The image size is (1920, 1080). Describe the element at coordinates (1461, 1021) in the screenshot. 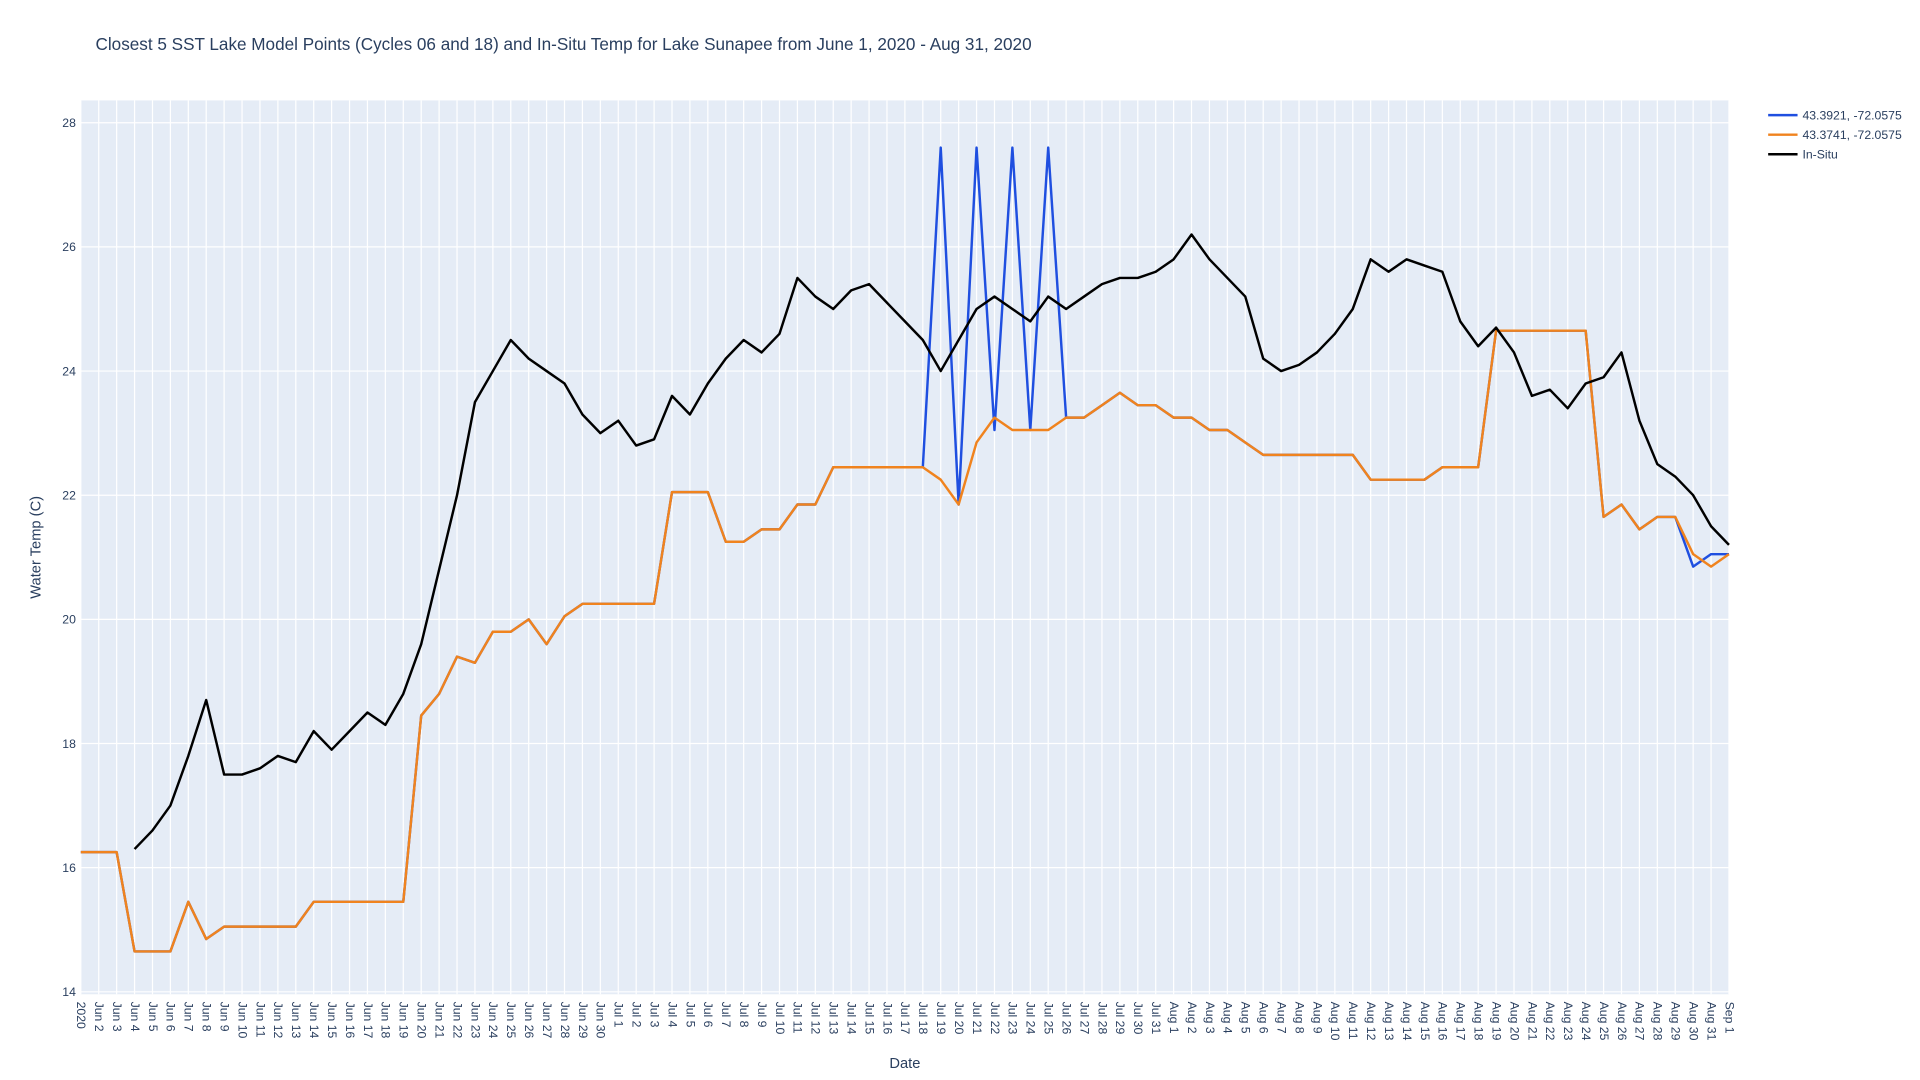

I see `x-tick-label: Aug 17` at that location.